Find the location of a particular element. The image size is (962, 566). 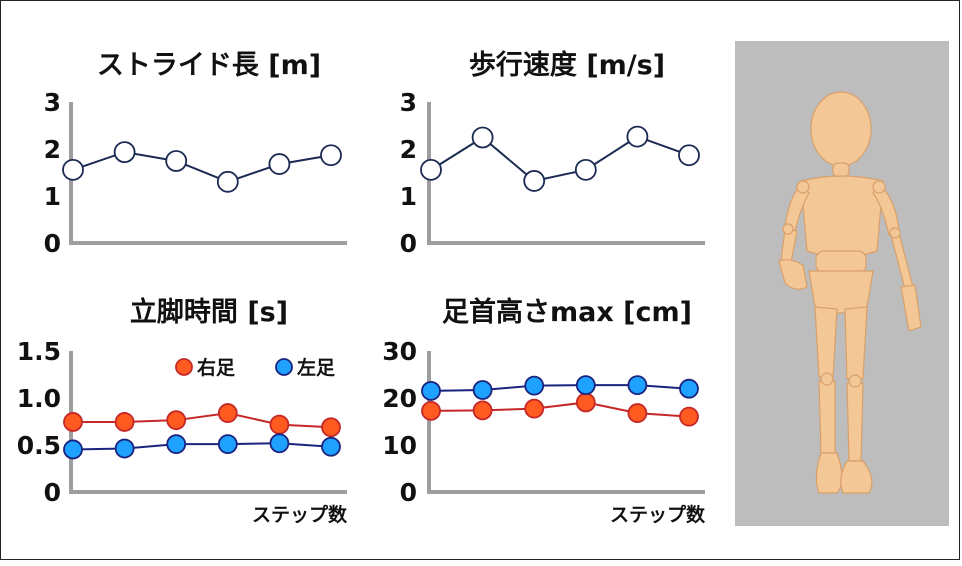

legend-marker-left-foot is located at coordinates (284, 367).